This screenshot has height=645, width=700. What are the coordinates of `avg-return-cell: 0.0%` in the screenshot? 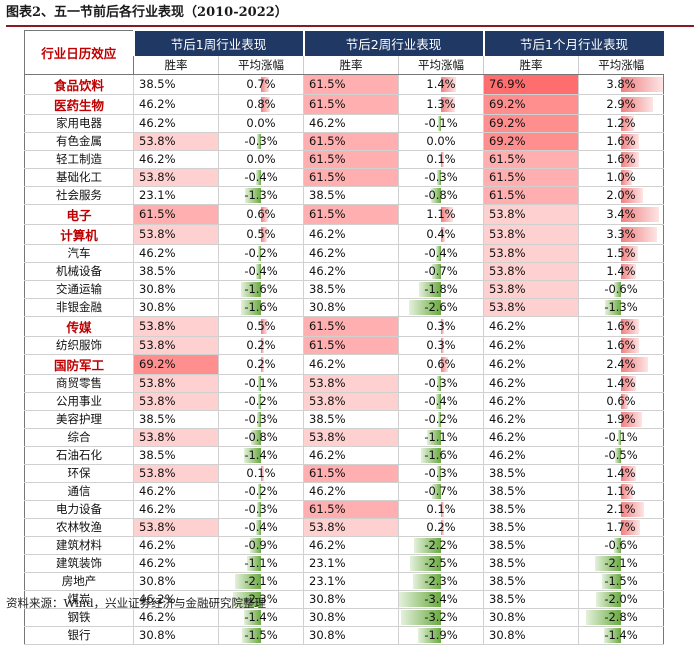 It's located at (261, 159).